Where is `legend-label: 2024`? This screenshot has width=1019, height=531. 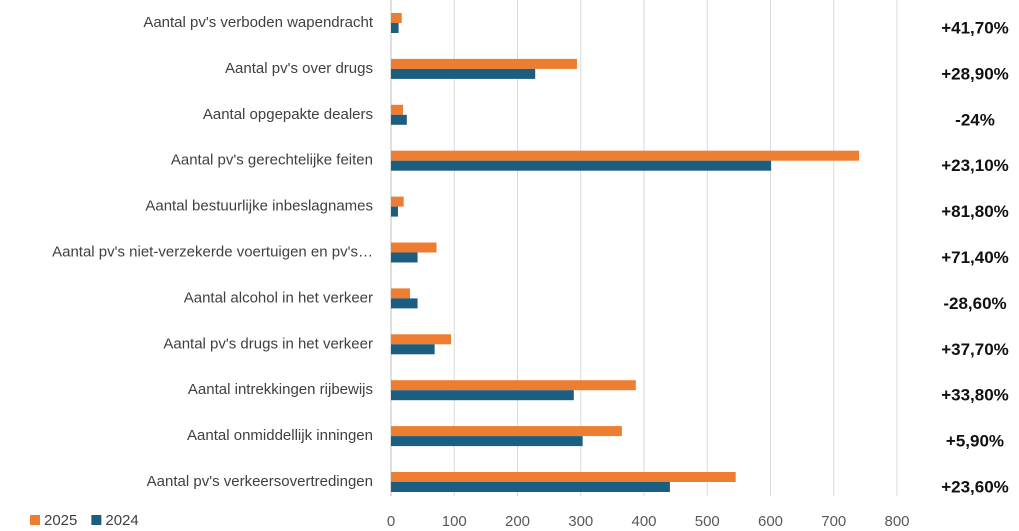
legend-label: 2024 is located at coordinates (121, 520).